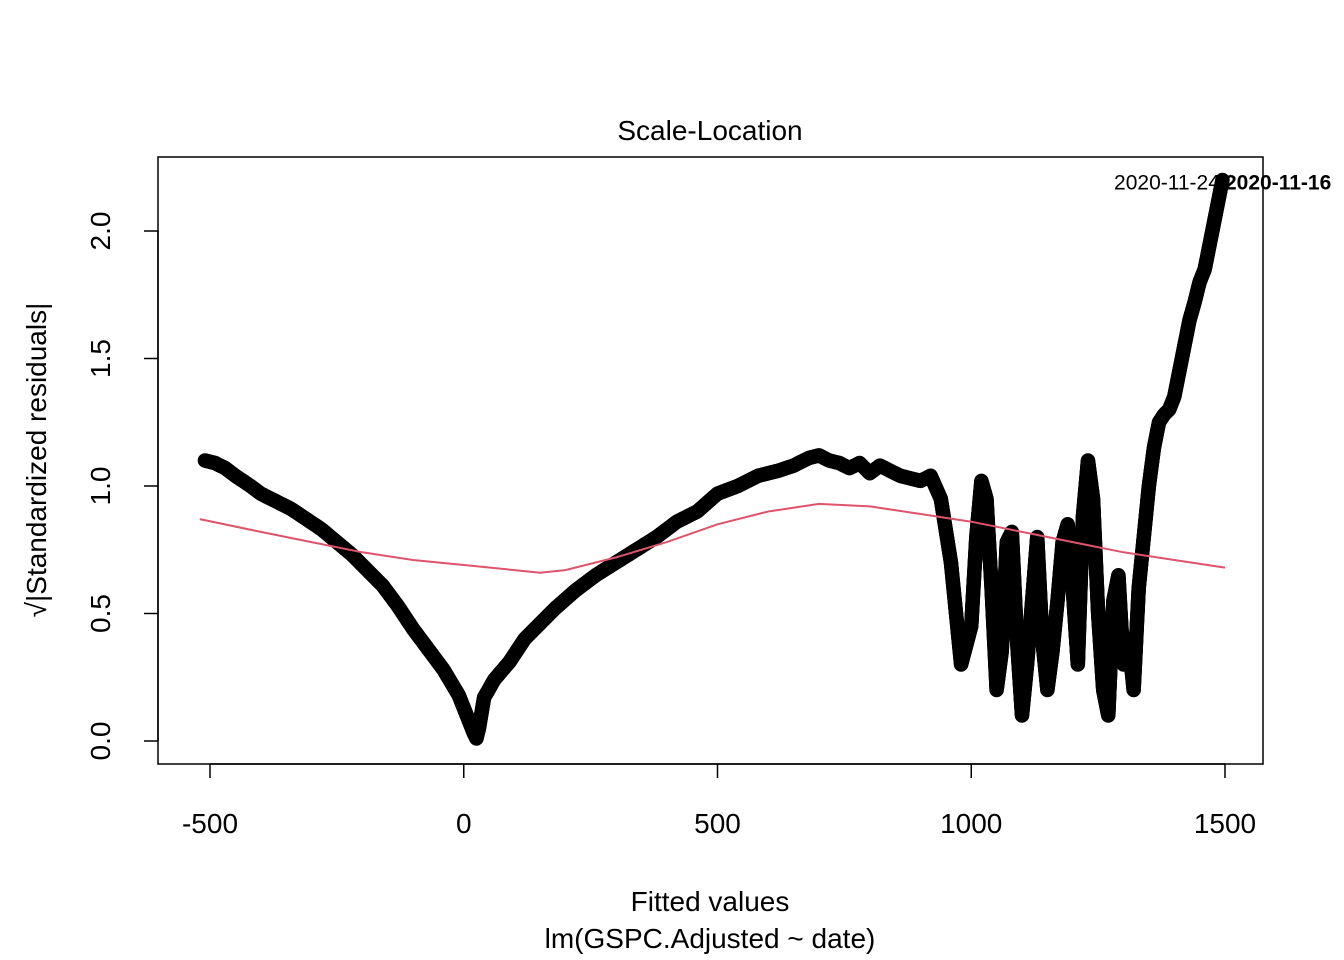 Image resolution: width=1344 pixels, height=960 pixels. I want to click on y-tick-label: 1.0, so click(100, 486).